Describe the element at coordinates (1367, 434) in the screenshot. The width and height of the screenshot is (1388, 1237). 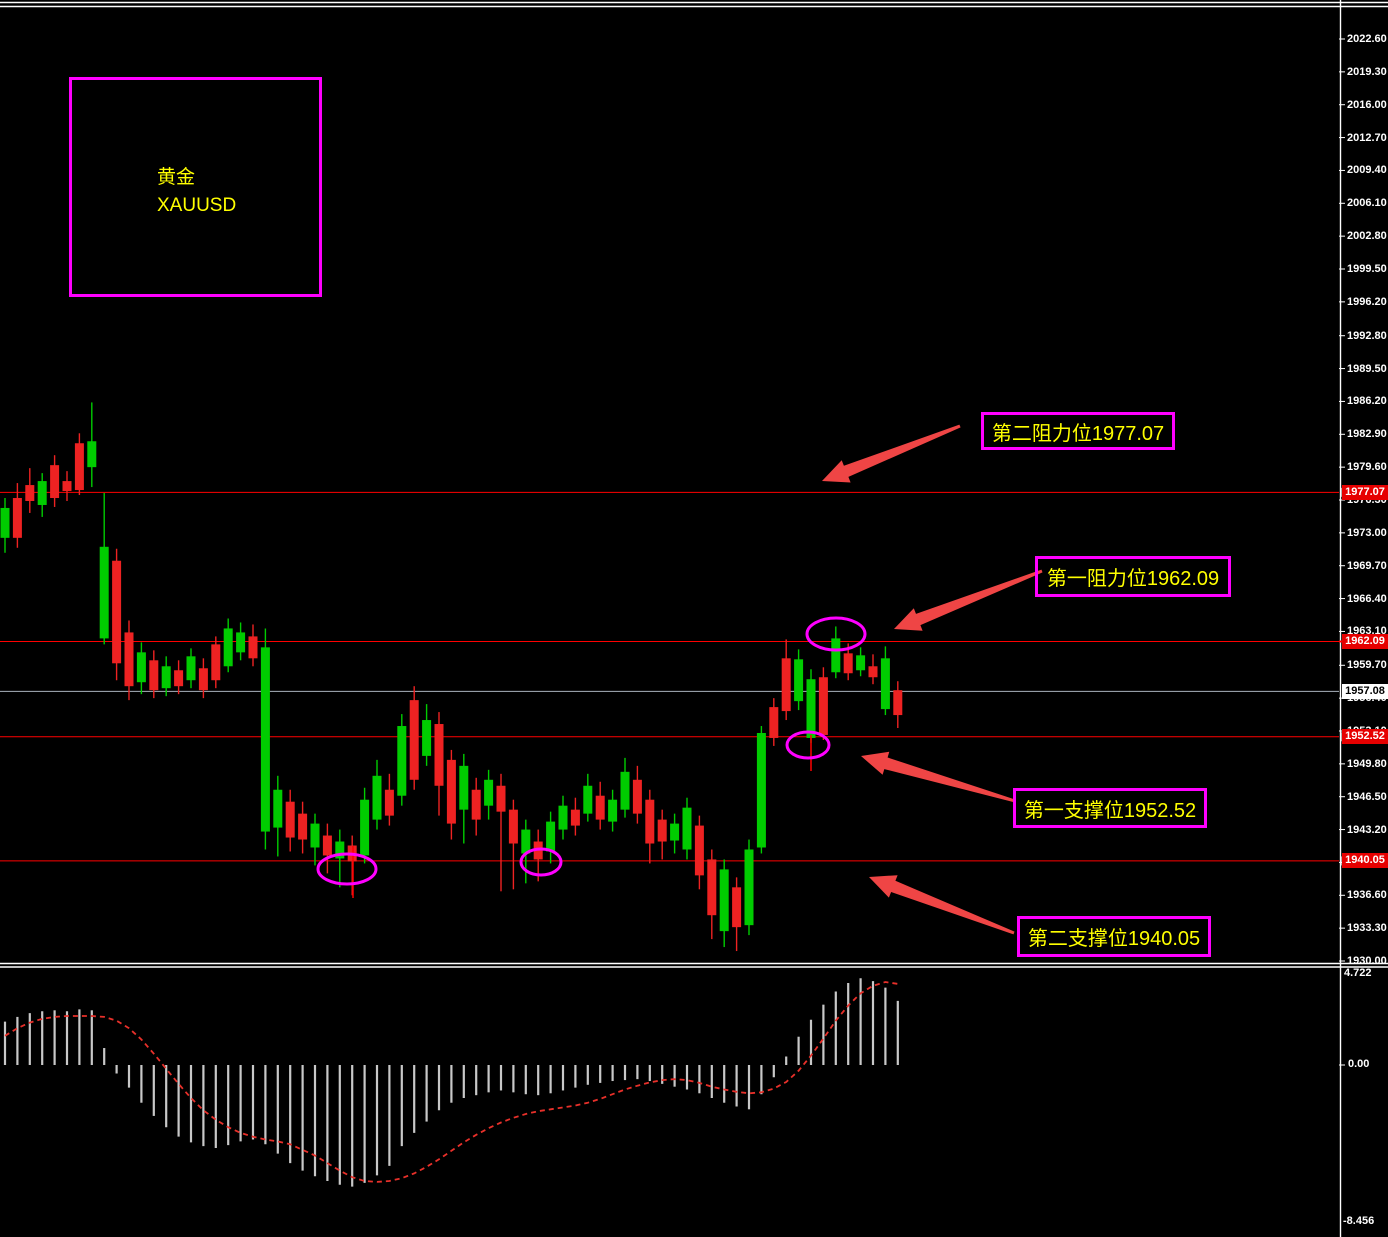
I see `price-tick-label: 1982.90` at that location.